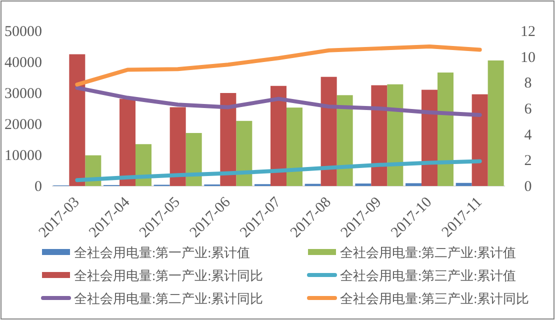 The height and width of the screenshot is (321, 556). Describe the element at coordinates (428, 275) in the screenshot. I see `legend-label: 全社会用电量:第三产业:累计值` at that location.